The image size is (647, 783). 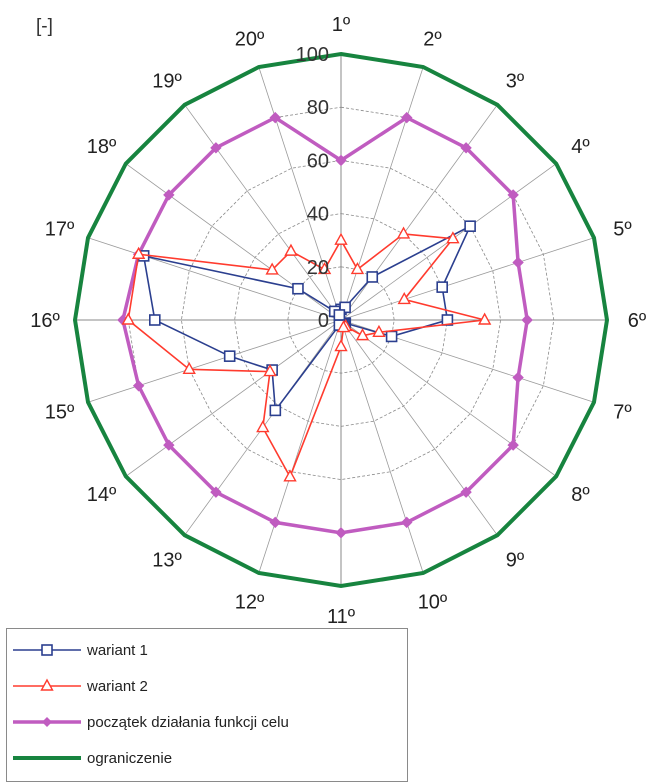 What do you see at coordinates (318, 108) in the screenshot?
I see `radial-tick-label: 80` at bounding box center [318, 108].